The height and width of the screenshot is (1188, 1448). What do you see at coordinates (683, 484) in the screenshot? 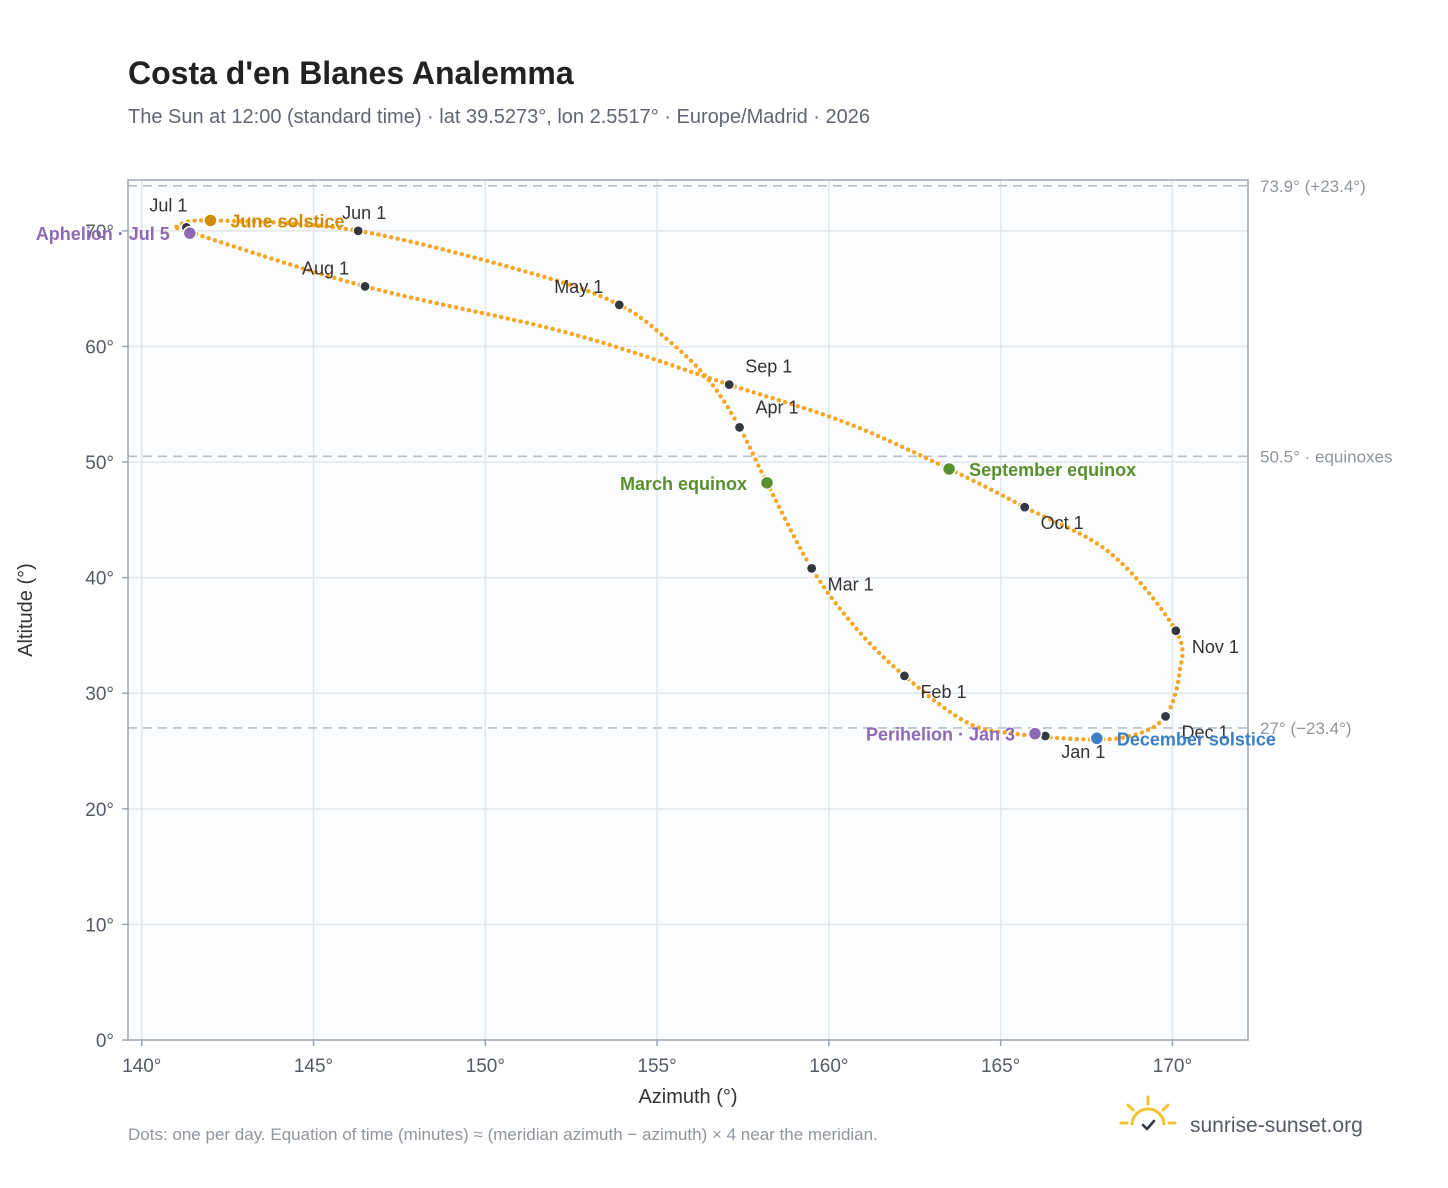
I see `event-marker-label: March equinox` at bounding box center [683, 484].